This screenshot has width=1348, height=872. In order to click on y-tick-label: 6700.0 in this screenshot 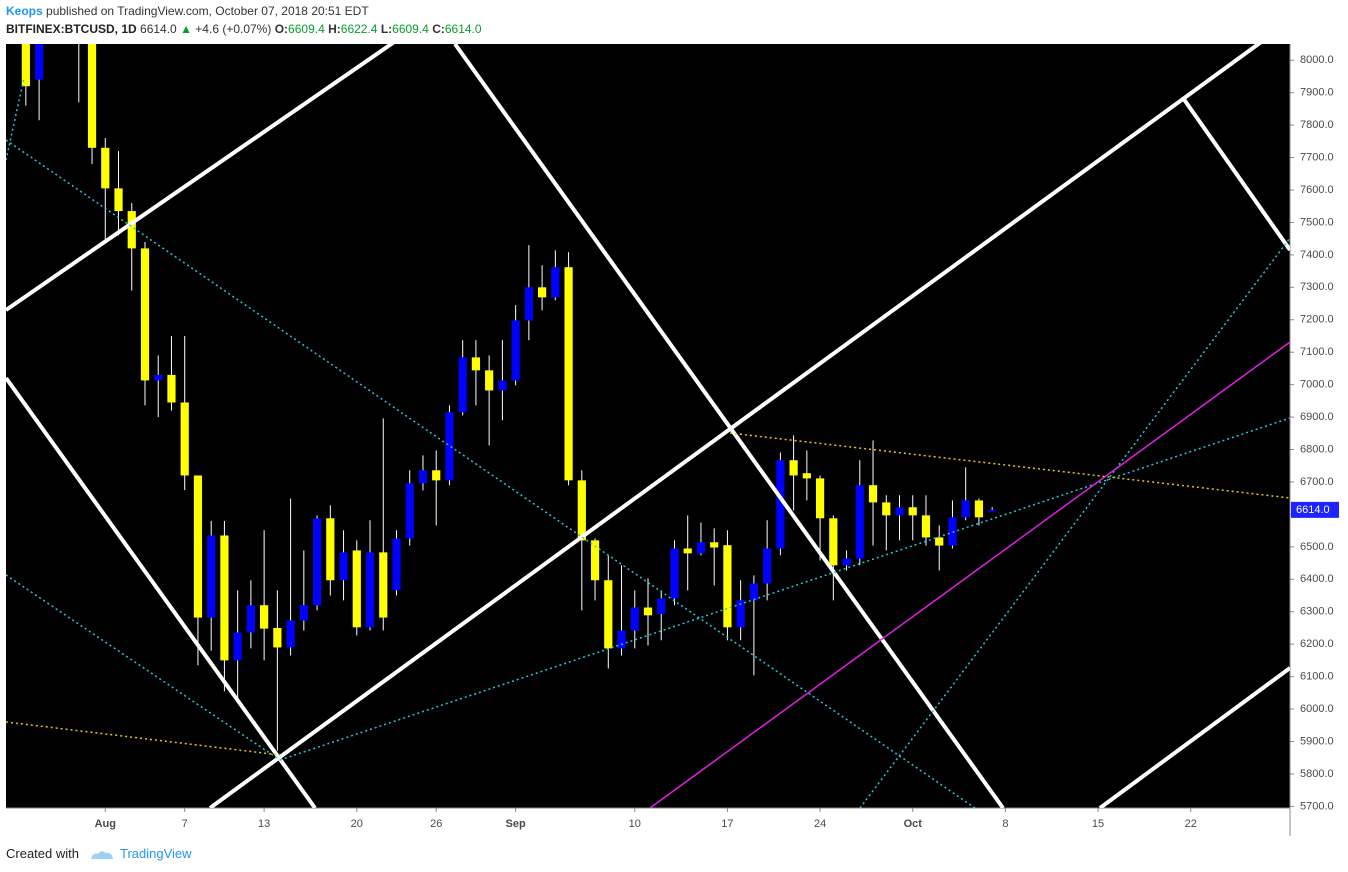, I will do `click(1317, 482)`.